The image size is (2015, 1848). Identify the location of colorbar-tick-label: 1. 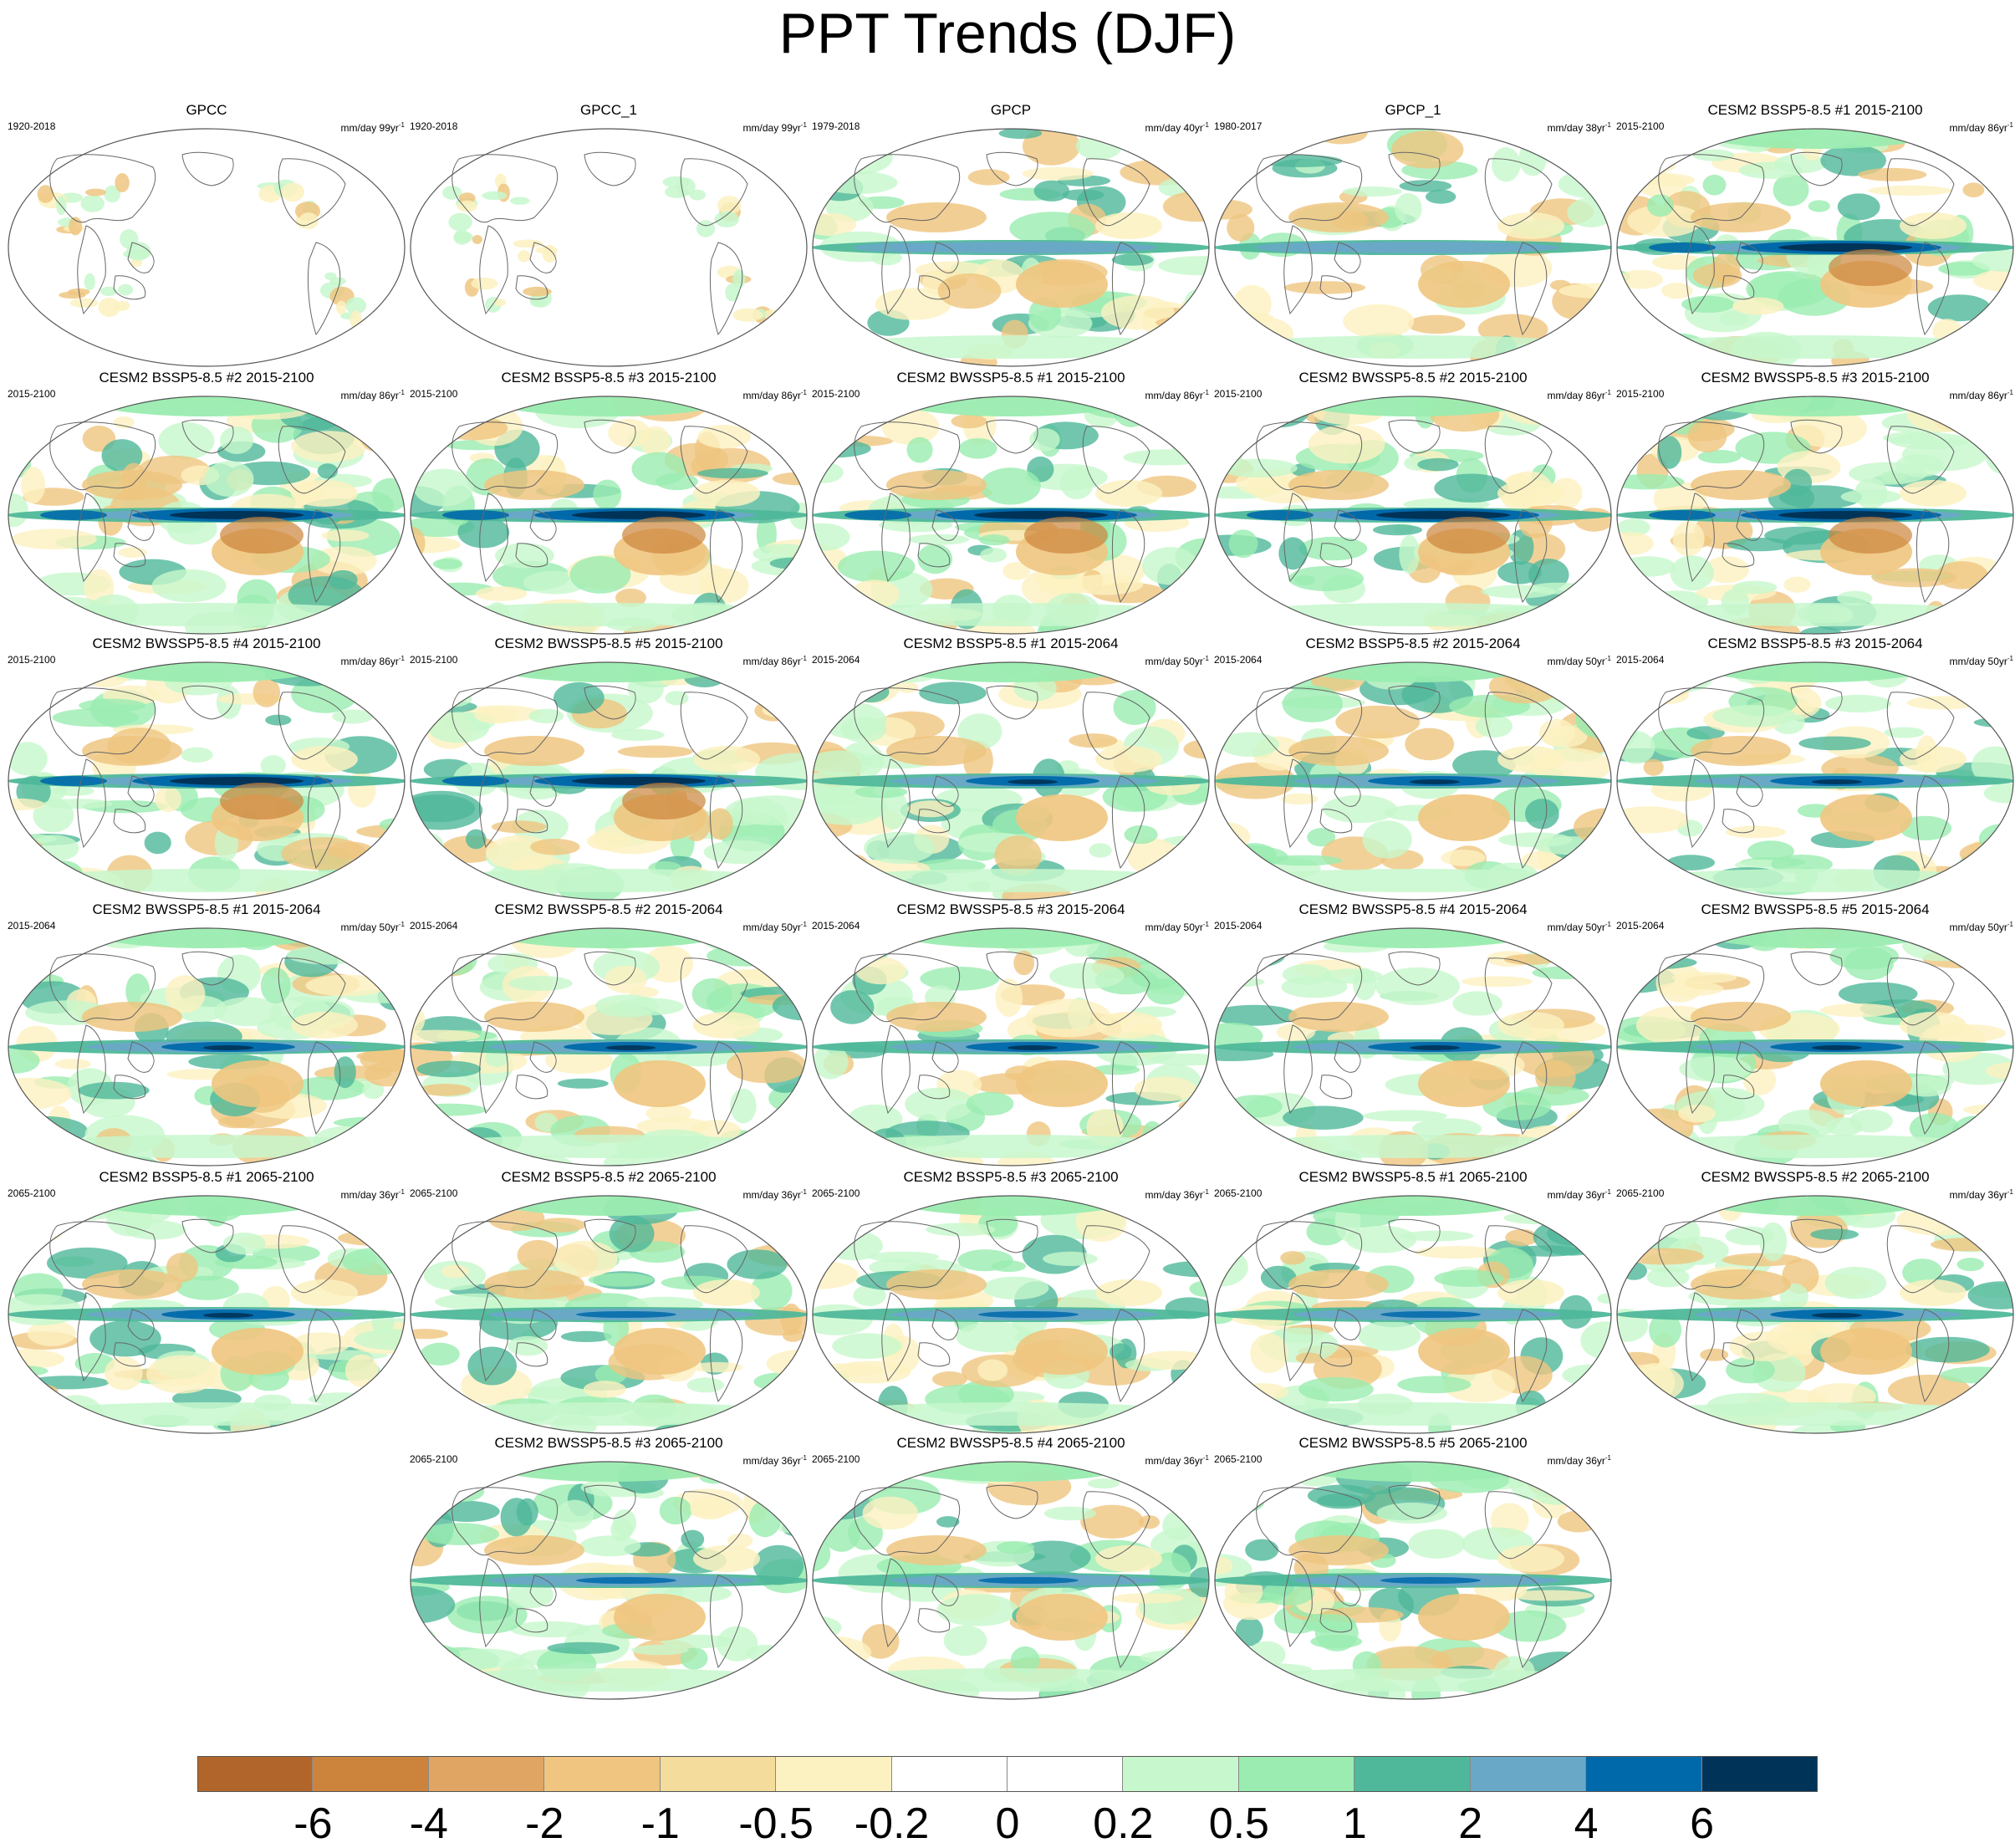
(1354, 1824).